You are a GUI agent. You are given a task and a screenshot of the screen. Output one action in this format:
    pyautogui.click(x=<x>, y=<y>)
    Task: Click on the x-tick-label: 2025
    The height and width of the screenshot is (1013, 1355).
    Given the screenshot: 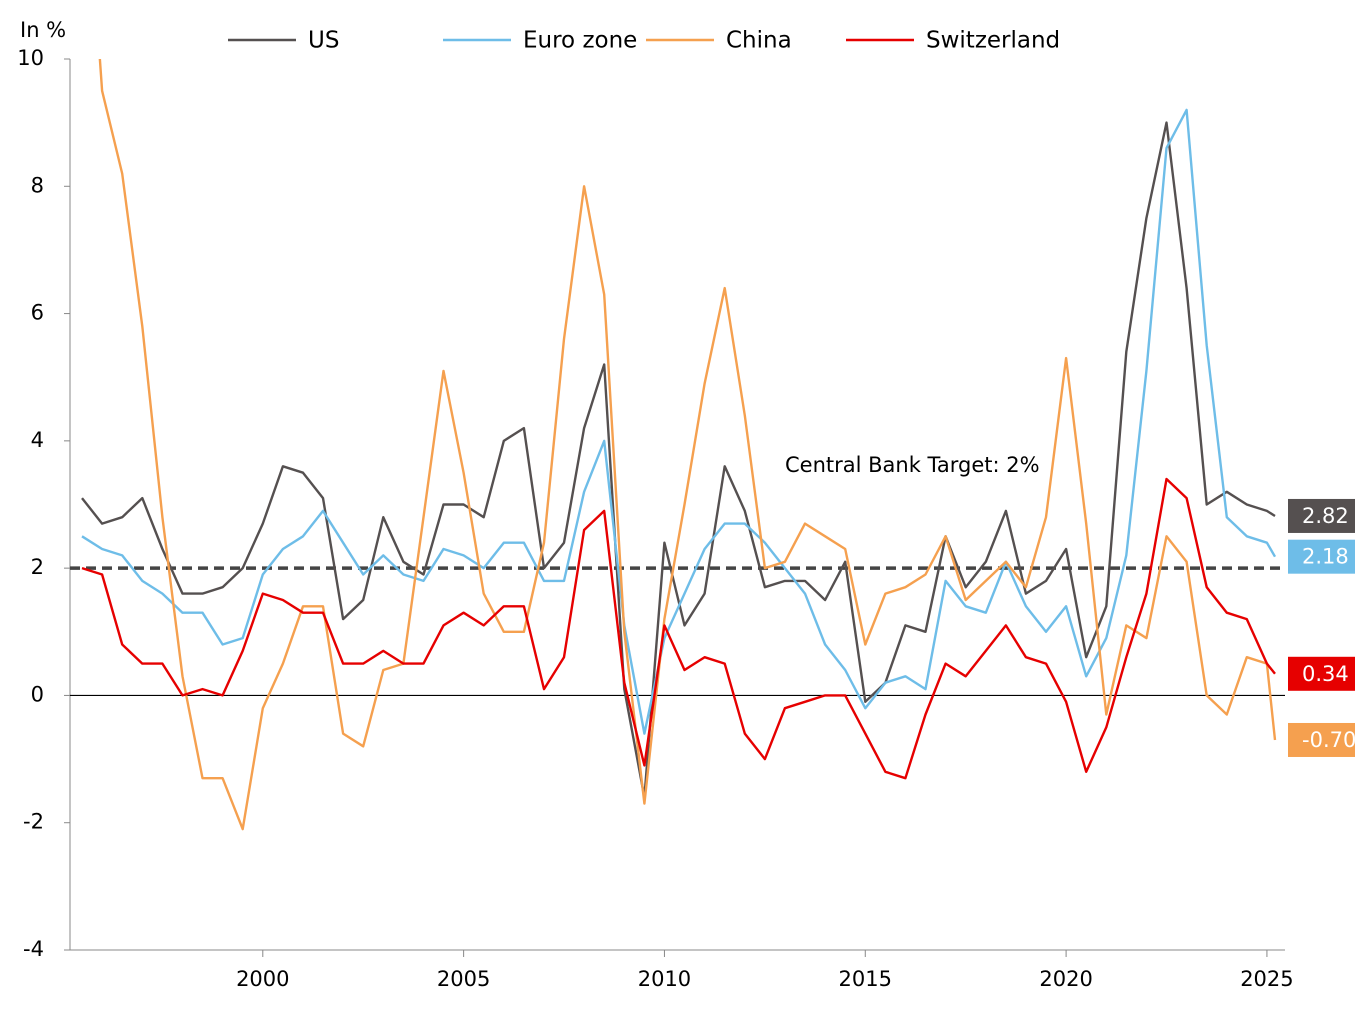 What is the action you would take?
    pyautogui.click(x=1266, y=979)
    